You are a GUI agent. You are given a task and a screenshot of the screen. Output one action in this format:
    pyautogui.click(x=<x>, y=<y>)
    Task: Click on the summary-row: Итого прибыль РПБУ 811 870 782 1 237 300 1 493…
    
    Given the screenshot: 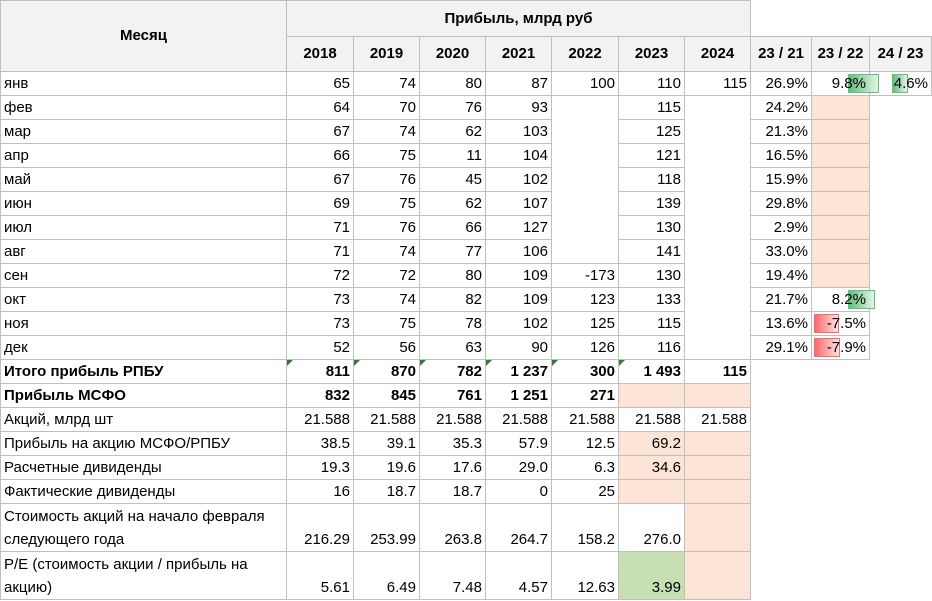 What is the action you would take?
    pyautogui.click(x=466, y=371)
    